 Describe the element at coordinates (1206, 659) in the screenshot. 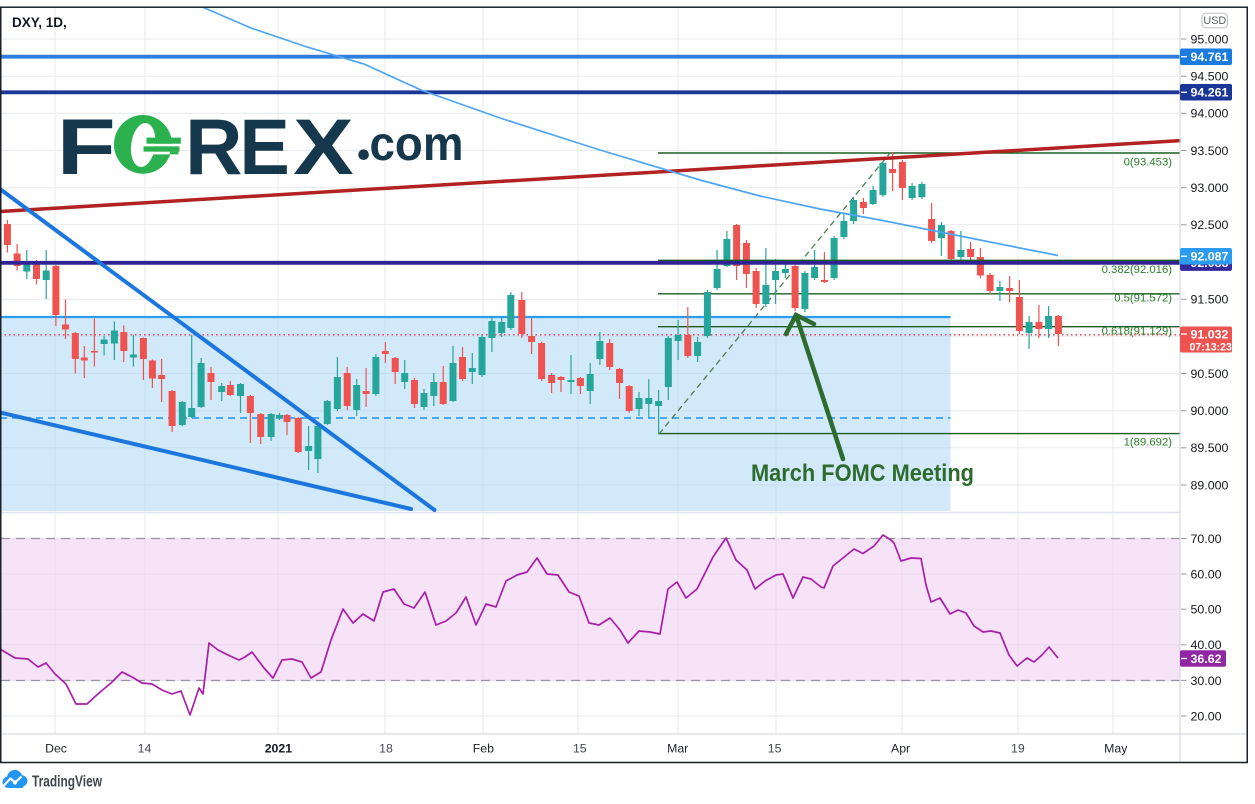

I see `svg-text: 36.62` at that location.